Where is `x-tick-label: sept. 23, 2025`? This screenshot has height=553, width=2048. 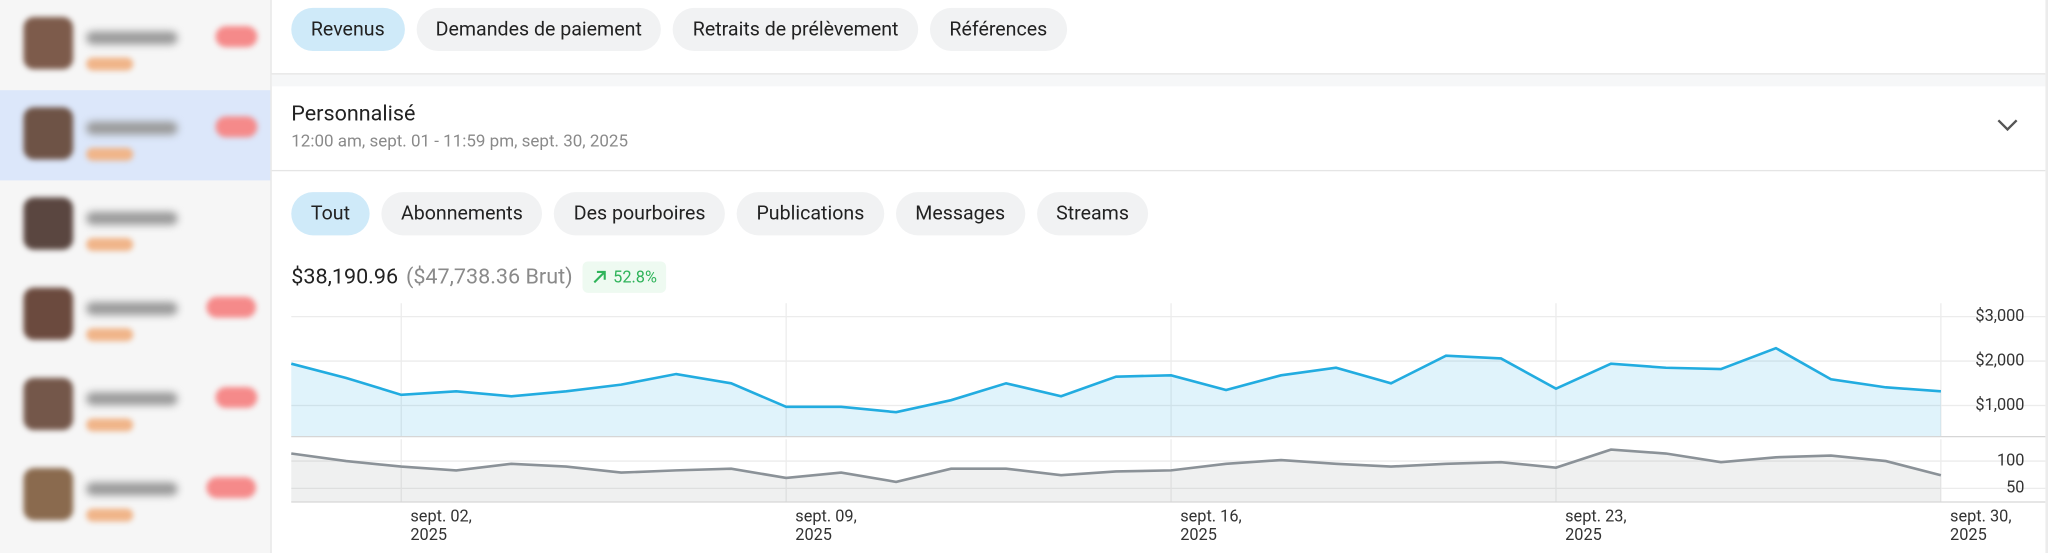
x-tick-label: sept. 23, 2025 is located at coordinates (1596, 526).